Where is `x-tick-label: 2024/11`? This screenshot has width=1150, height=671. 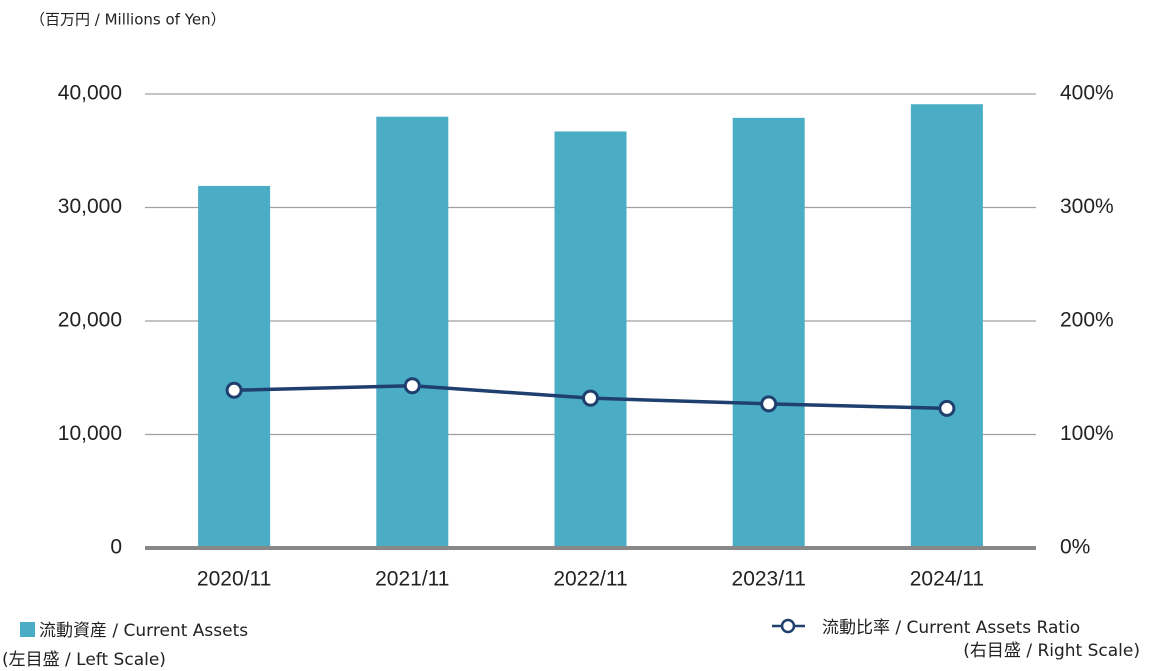 x-tick-label: 2024/11 is located at coordinates (947, 579).